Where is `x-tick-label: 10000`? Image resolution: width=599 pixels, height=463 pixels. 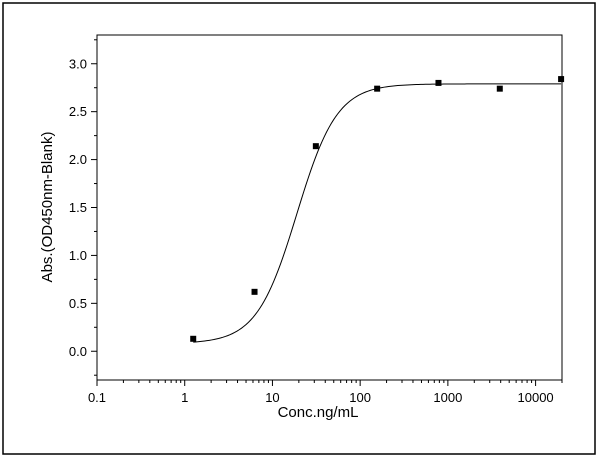 x-tick-label: 10000 is located at coordinates (536, 397).